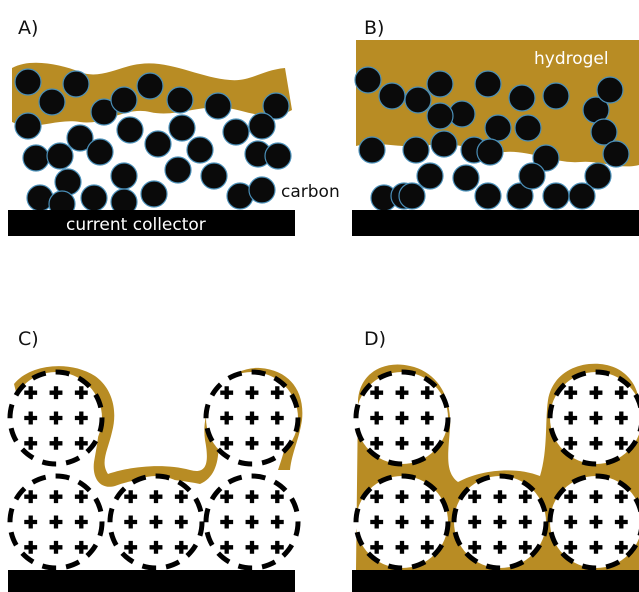 Image resolution: width=639 pixels, height=592 pixels. What do you see at coordinates (375, 339) in the screenshot?
I see `panel-d-label: D)` at bounding box center [375, 339].